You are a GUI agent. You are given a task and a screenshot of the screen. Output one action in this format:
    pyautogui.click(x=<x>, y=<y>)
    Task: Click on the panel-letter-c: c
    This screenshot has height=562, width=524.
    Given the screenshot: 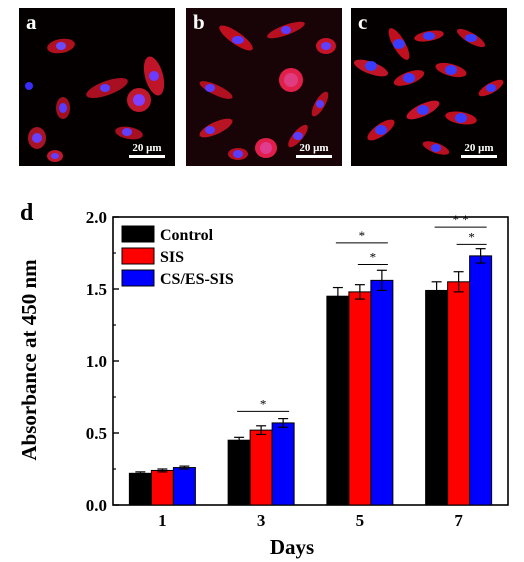 What is the action you would take?
    pyautogui.click(x=363, y=22)
    